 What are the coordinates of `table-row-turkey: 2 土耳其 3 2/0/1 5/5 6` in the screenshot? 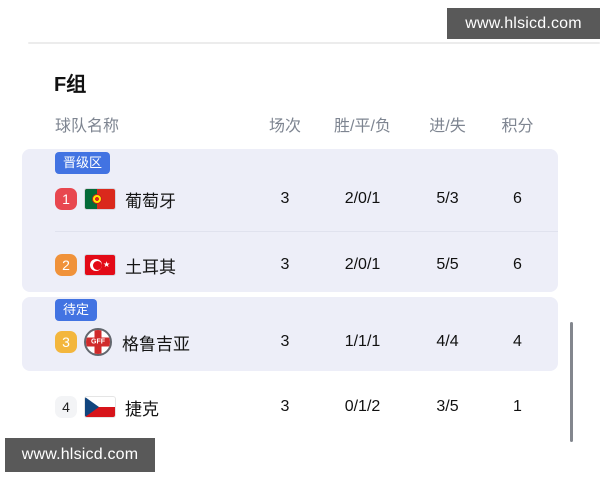 It's located at (290, 265).